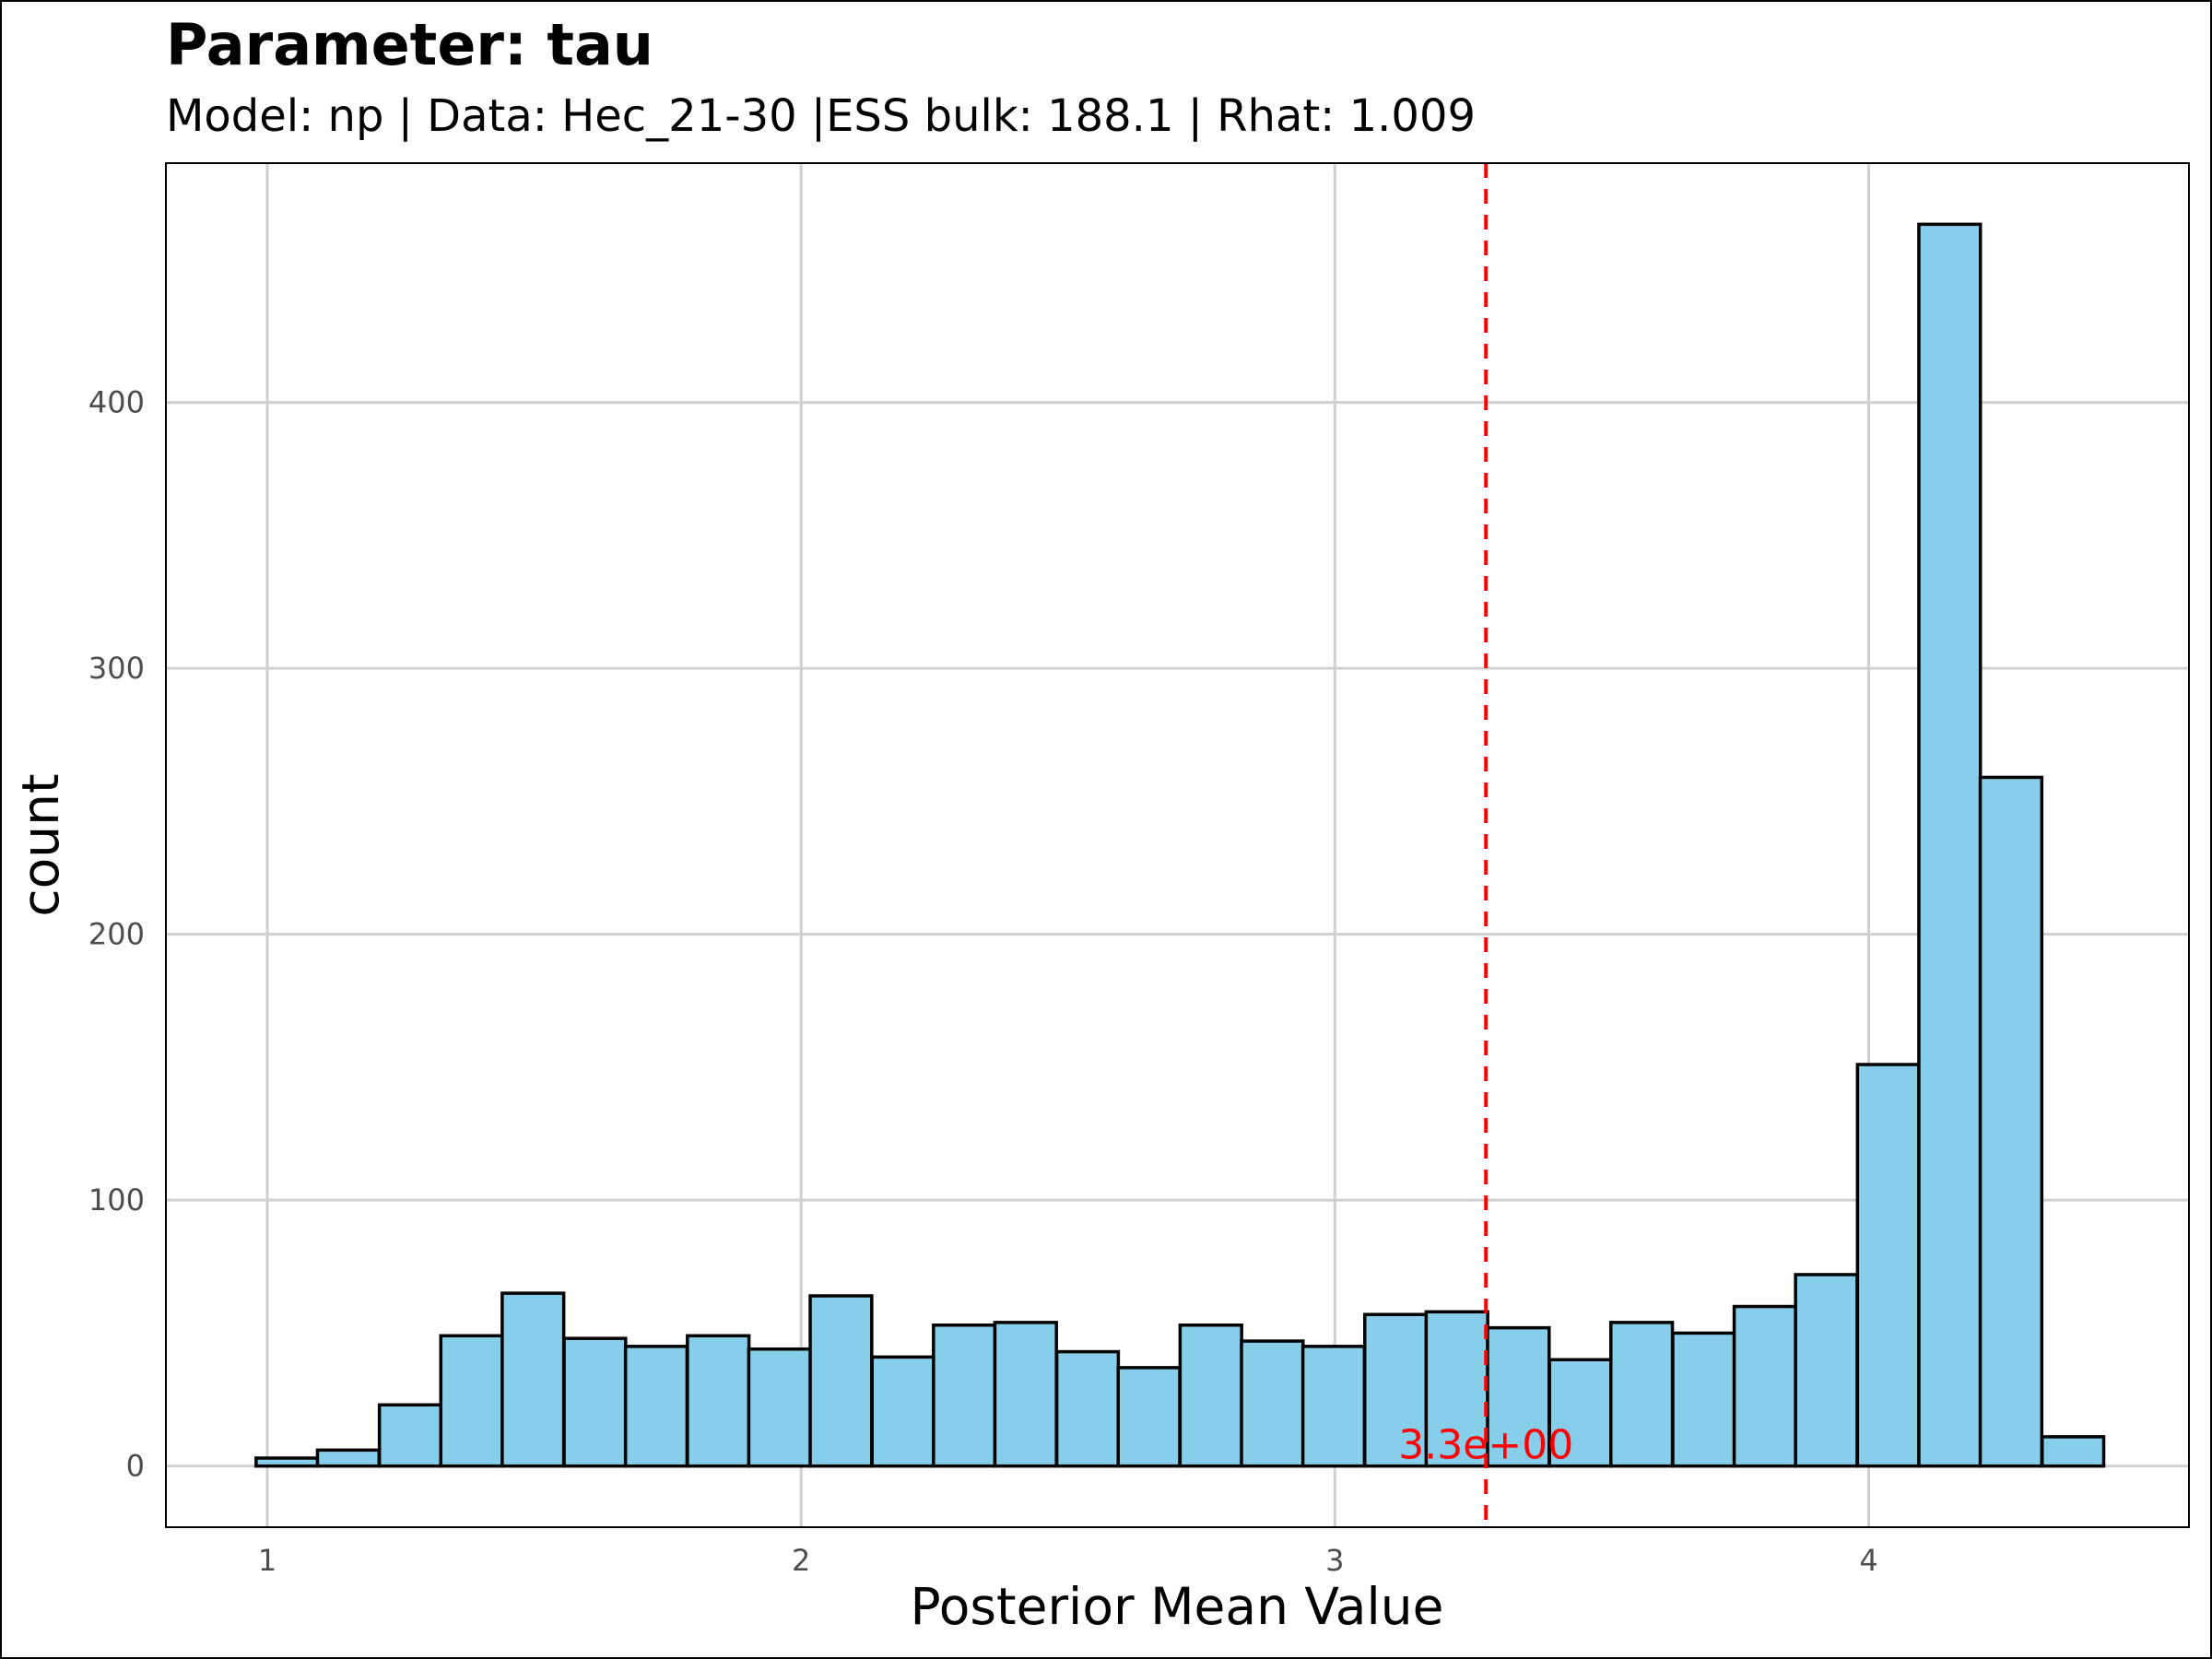 This screenshot has height=1659, width=2212. What do you see at coordinates (135, 1466) in the screenshot?
I see `y-tick-label: 0` at bounding box center [135, 1466].